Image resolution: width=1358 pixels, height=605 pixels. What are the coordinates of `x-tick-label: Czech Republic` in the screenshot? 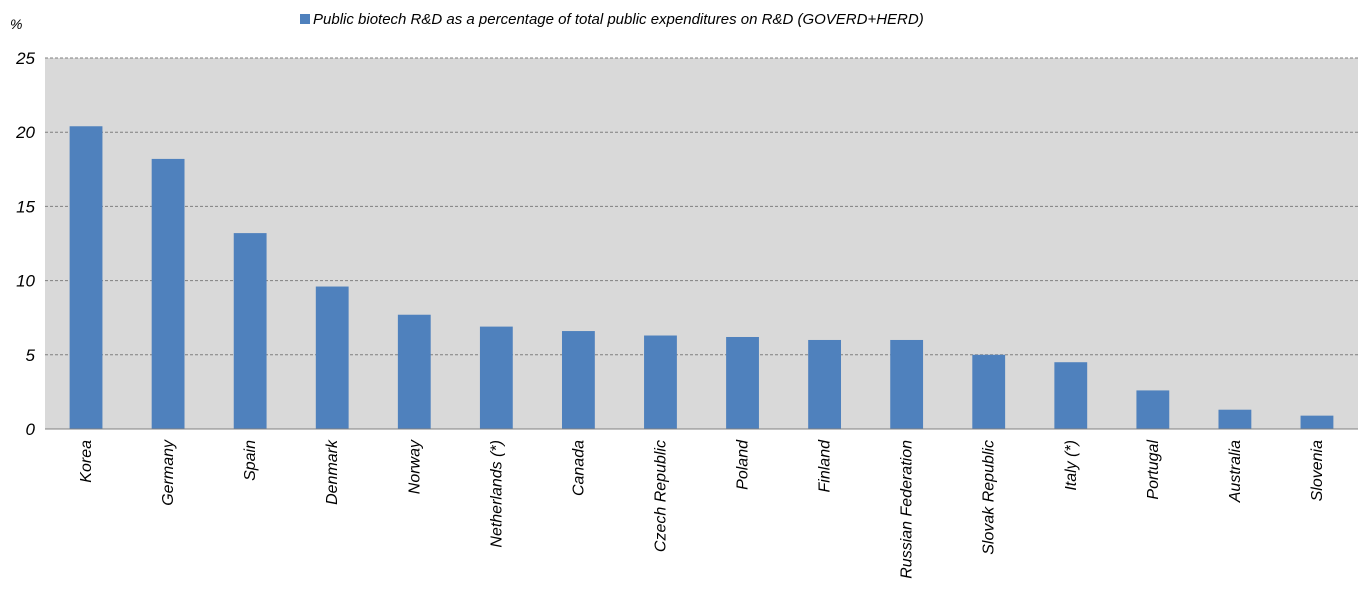 It's located at (660, 496).